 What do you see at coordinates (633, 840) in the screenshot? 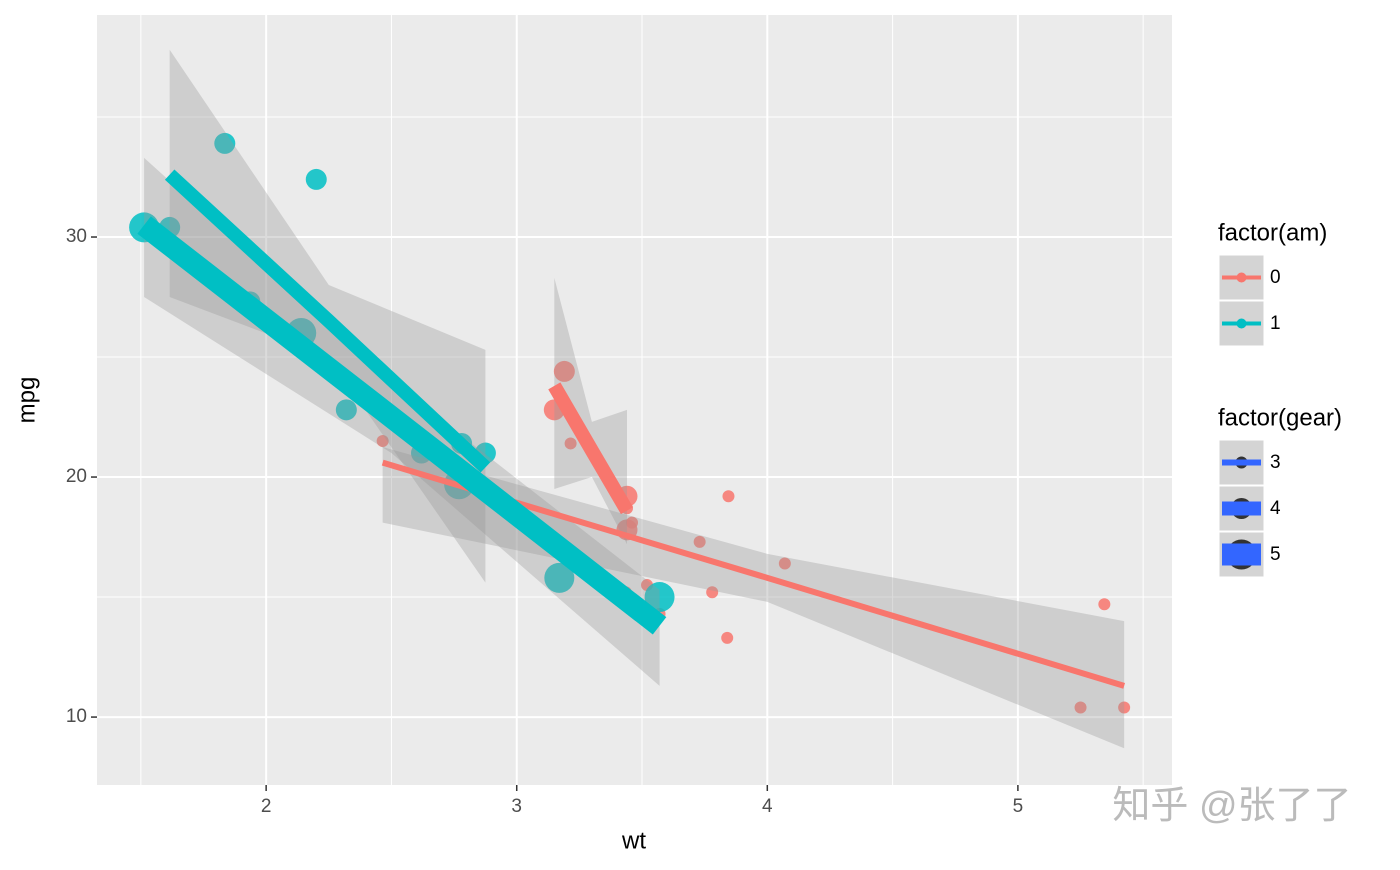
I see `x-axis-label: wt` at bounding box center [633, 840].